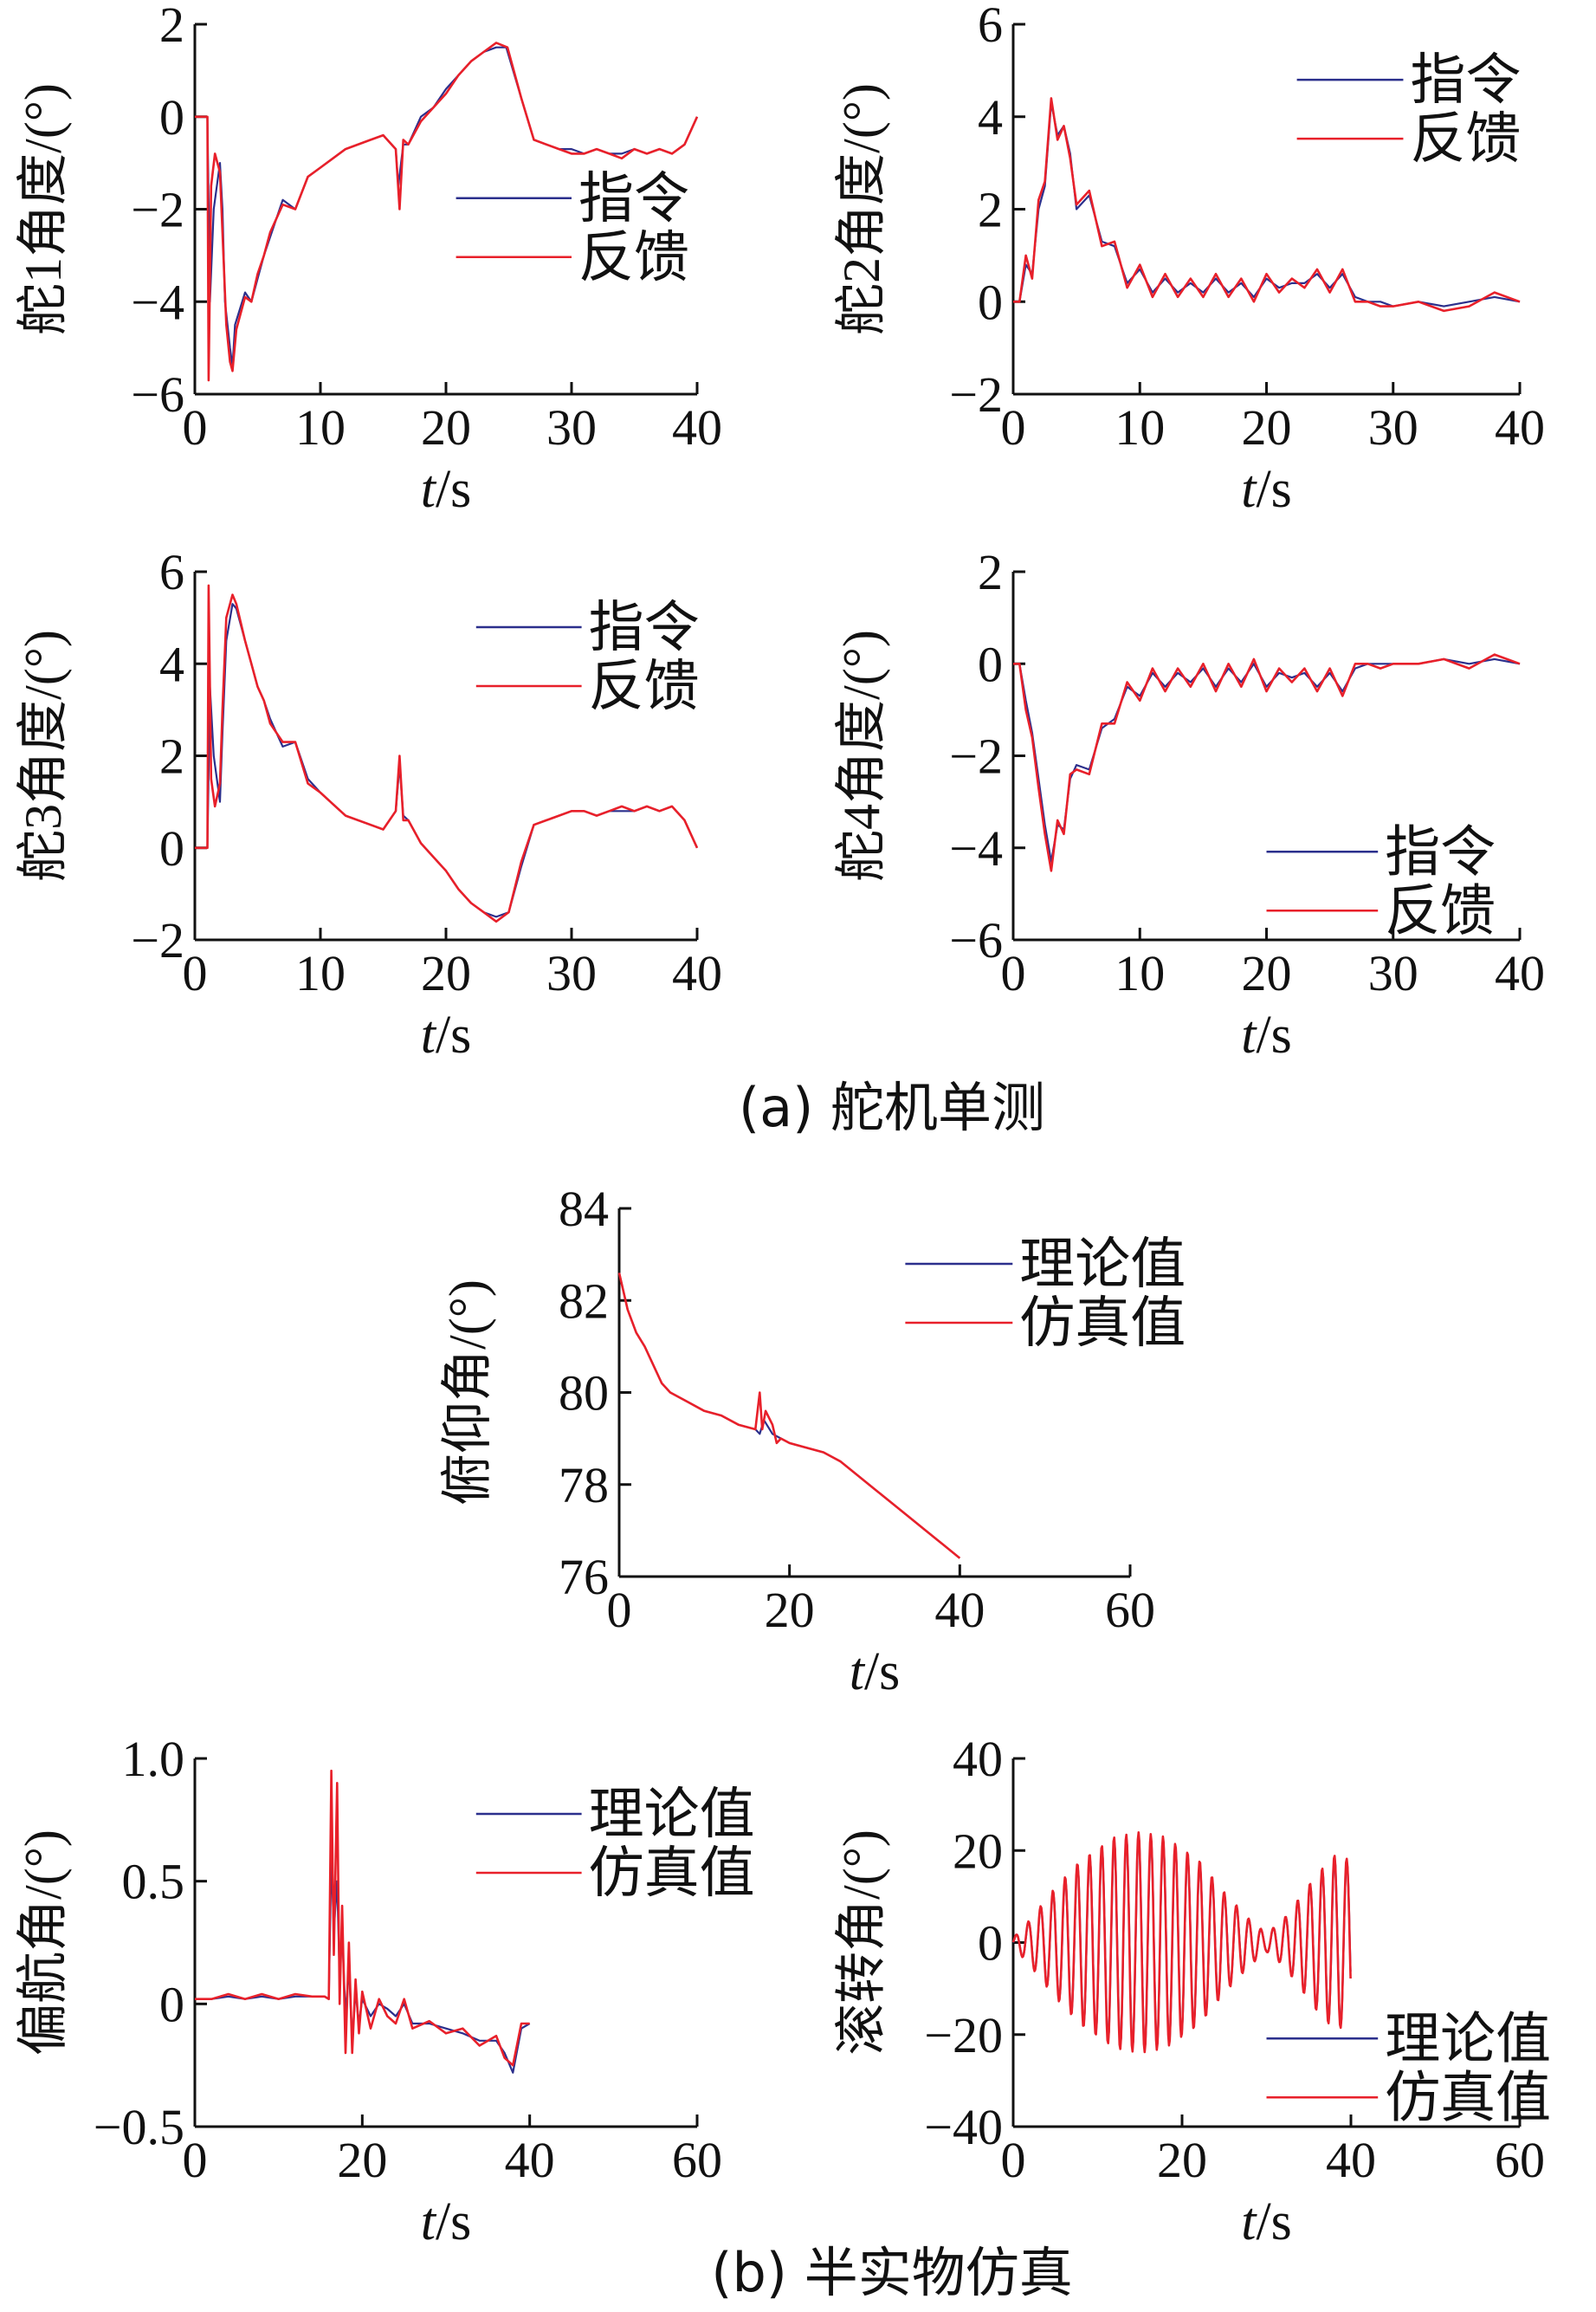  I want to click on y-axis-label: 舵4角度/(°), so click(861, 756).